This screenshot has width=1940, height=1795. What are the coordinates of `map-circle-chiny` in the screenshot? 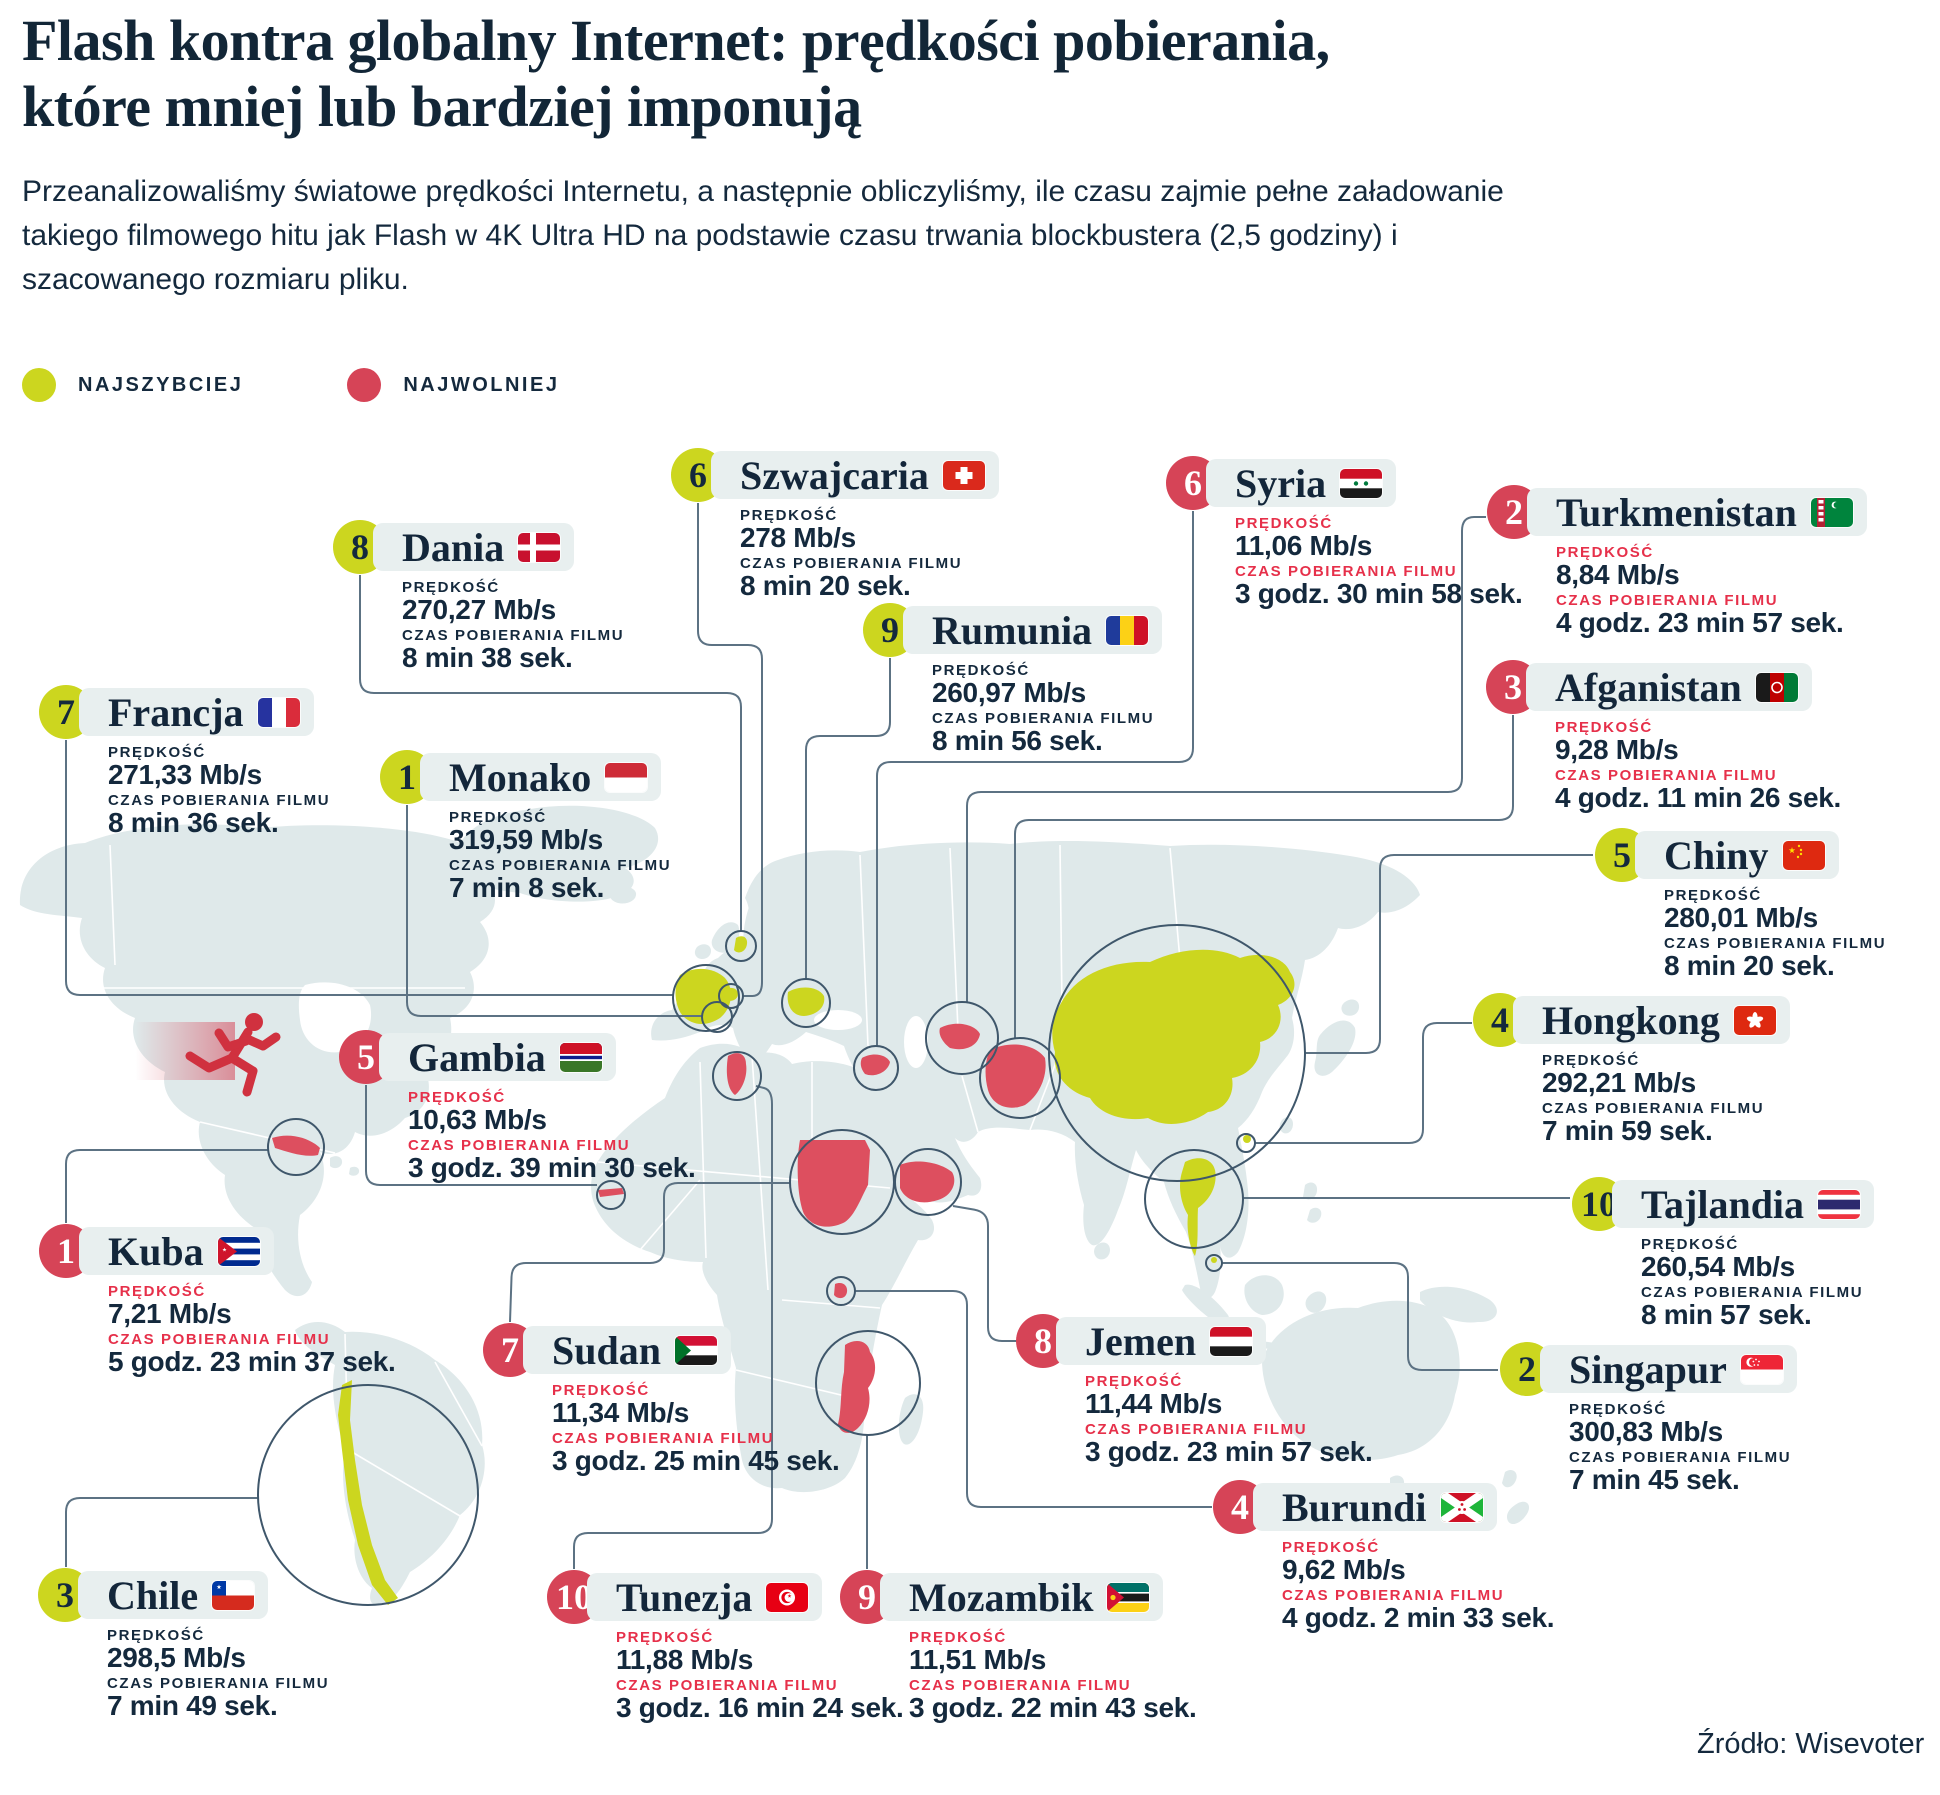 It's located at (1177, 1053).